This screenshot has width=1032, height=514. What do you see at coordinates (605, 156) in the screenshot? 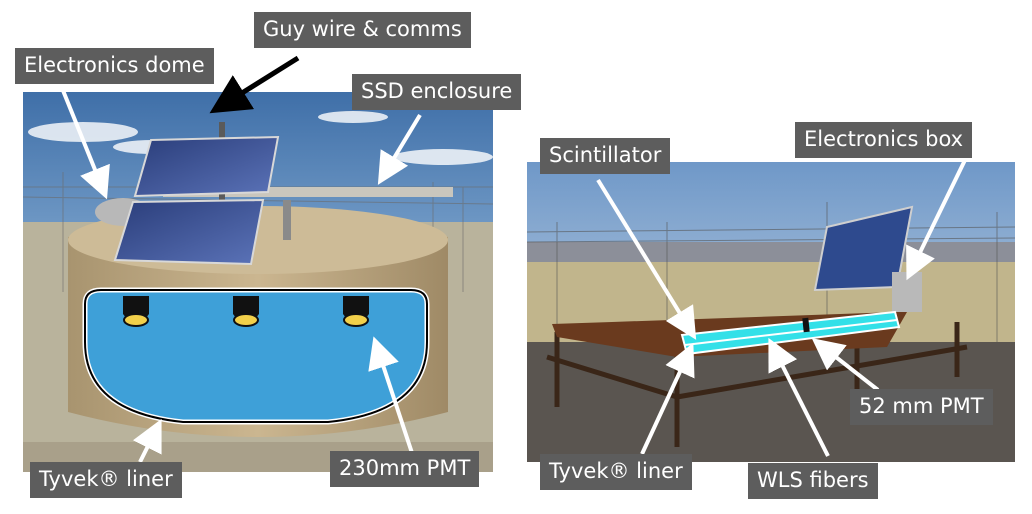
I see `label-scintillator: Scintillator` at bounding box center [605, 156].